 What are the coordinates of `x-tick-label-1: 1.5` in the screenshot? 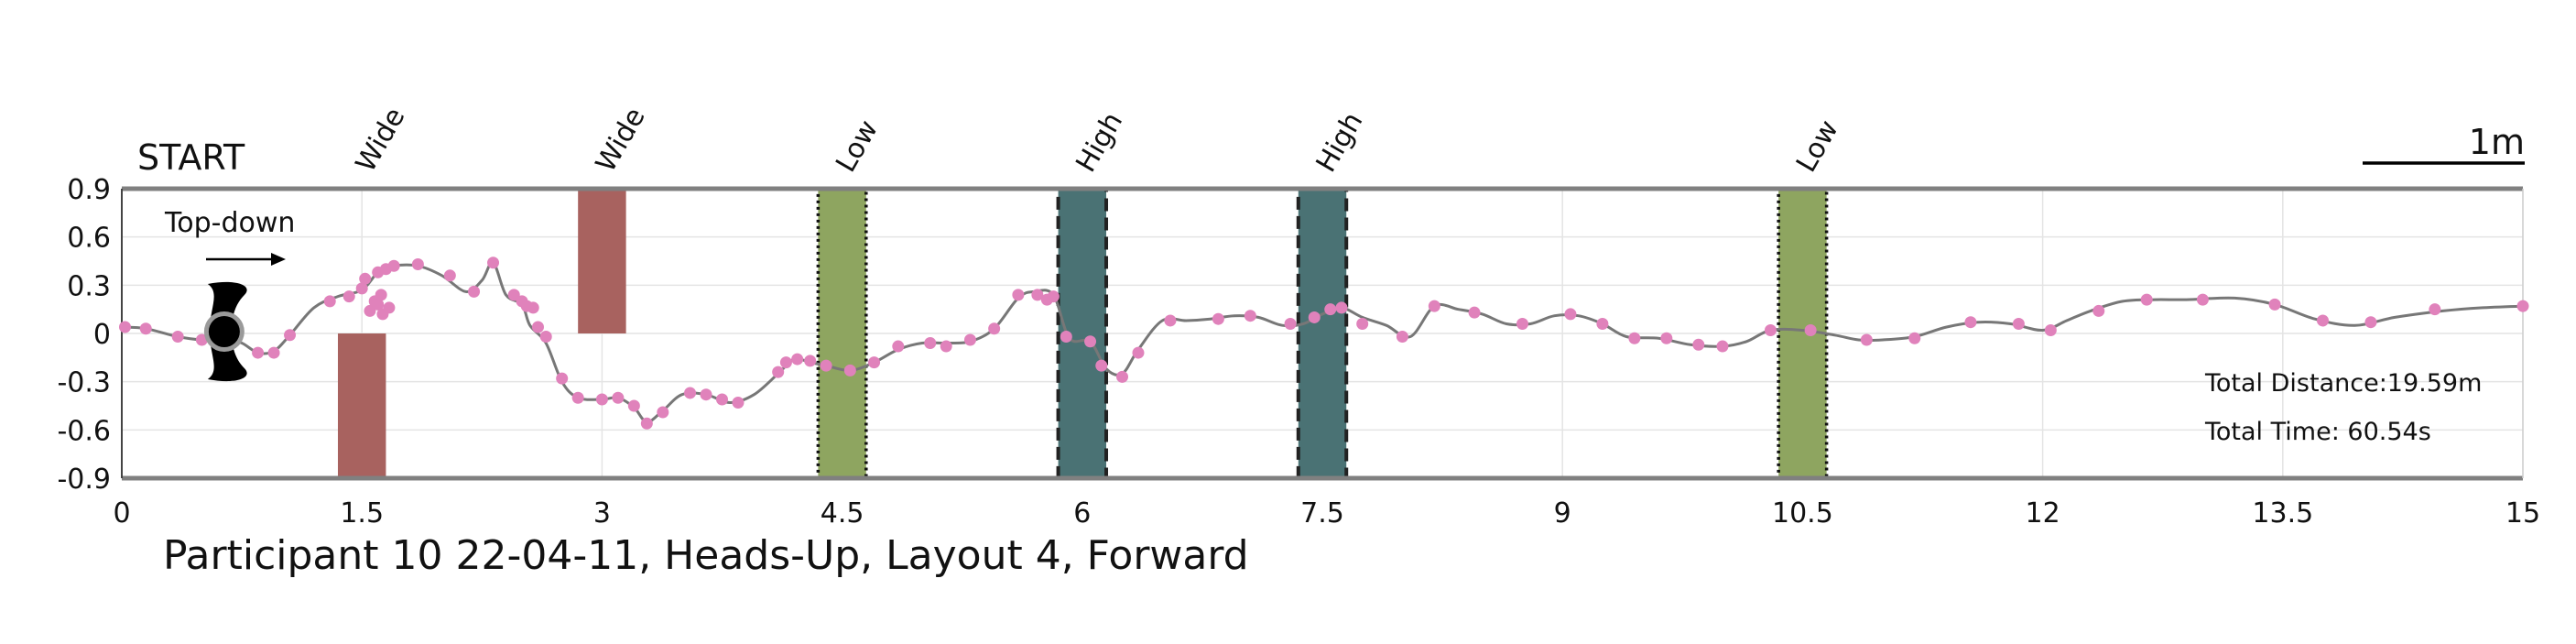 It's located at (362, 513).